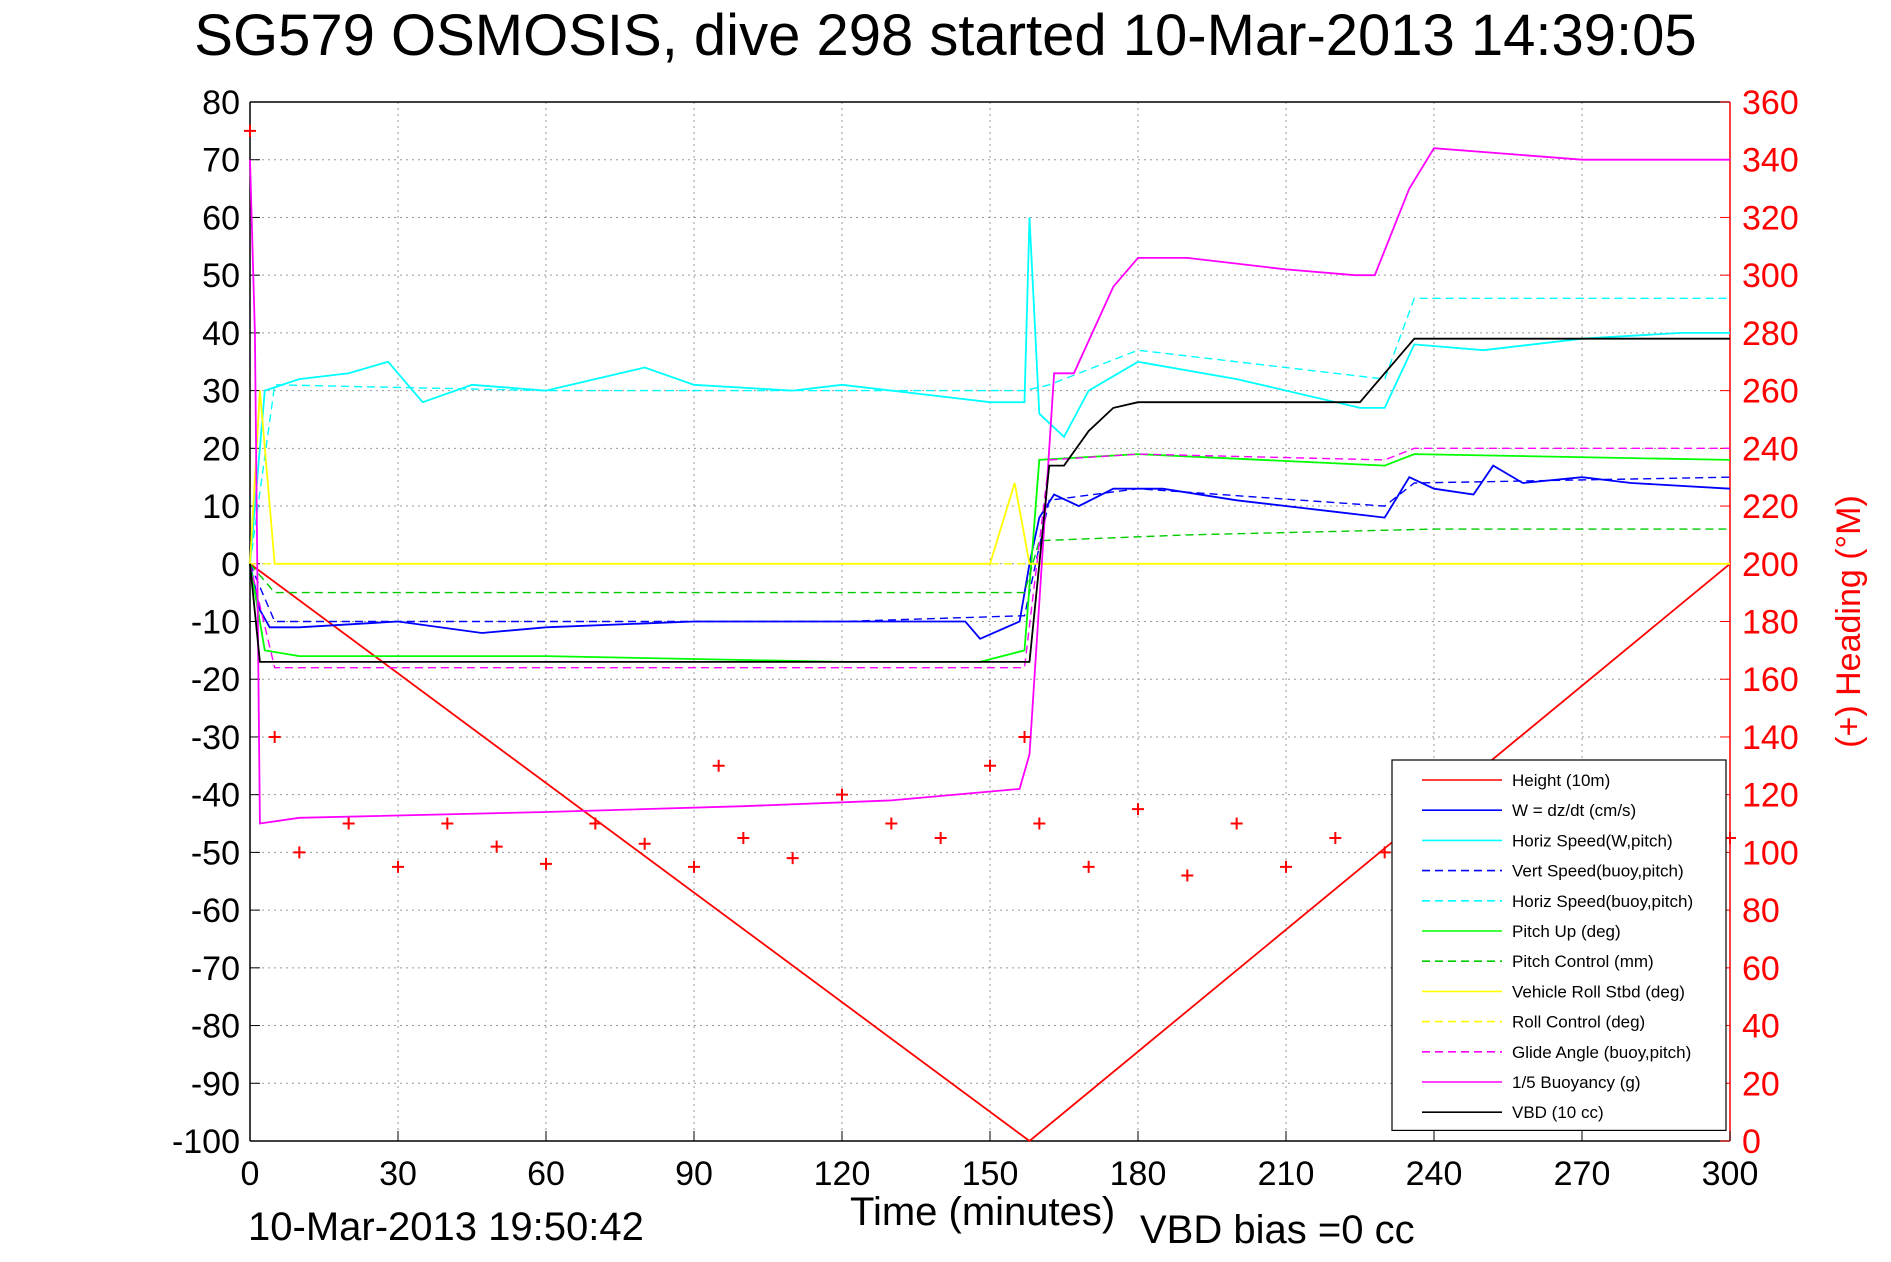 Image resolution: width=1891 pixels, height=1262 pixels. What do you see at coordinates (221, 392) in the screenshot?
I see `y-tick-label: 30` at bounding box center [221, 392].